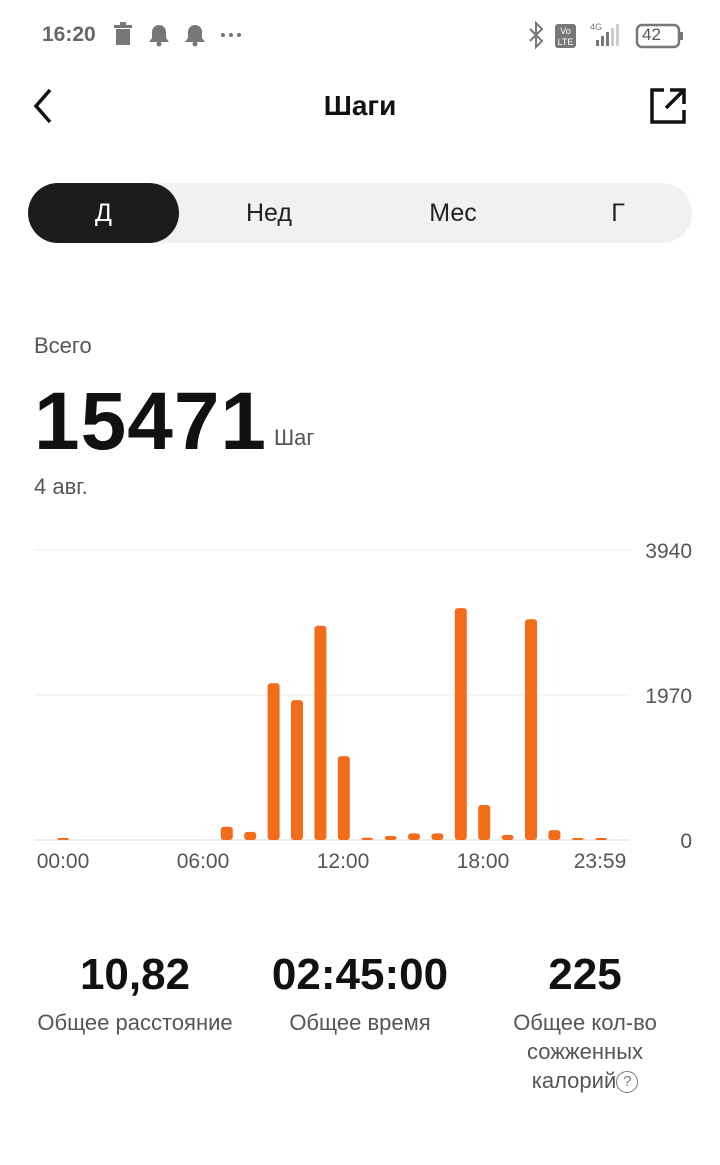 The width and height of the screenshot is (720, 1165). Describe the element at coordinates (360, 35) in the screenshot. I see `status-bar: 16:20 Vo LTE 4G 42` at that location.